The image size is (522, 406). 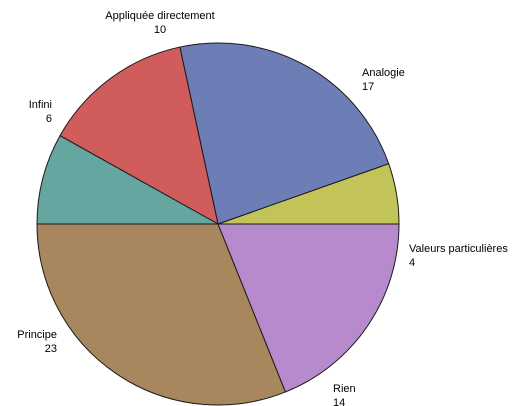 What do you see at coordinates (40, 105) in the screenshot?
I see `slice-label-3: Infini` at bounding box center [40, 105].